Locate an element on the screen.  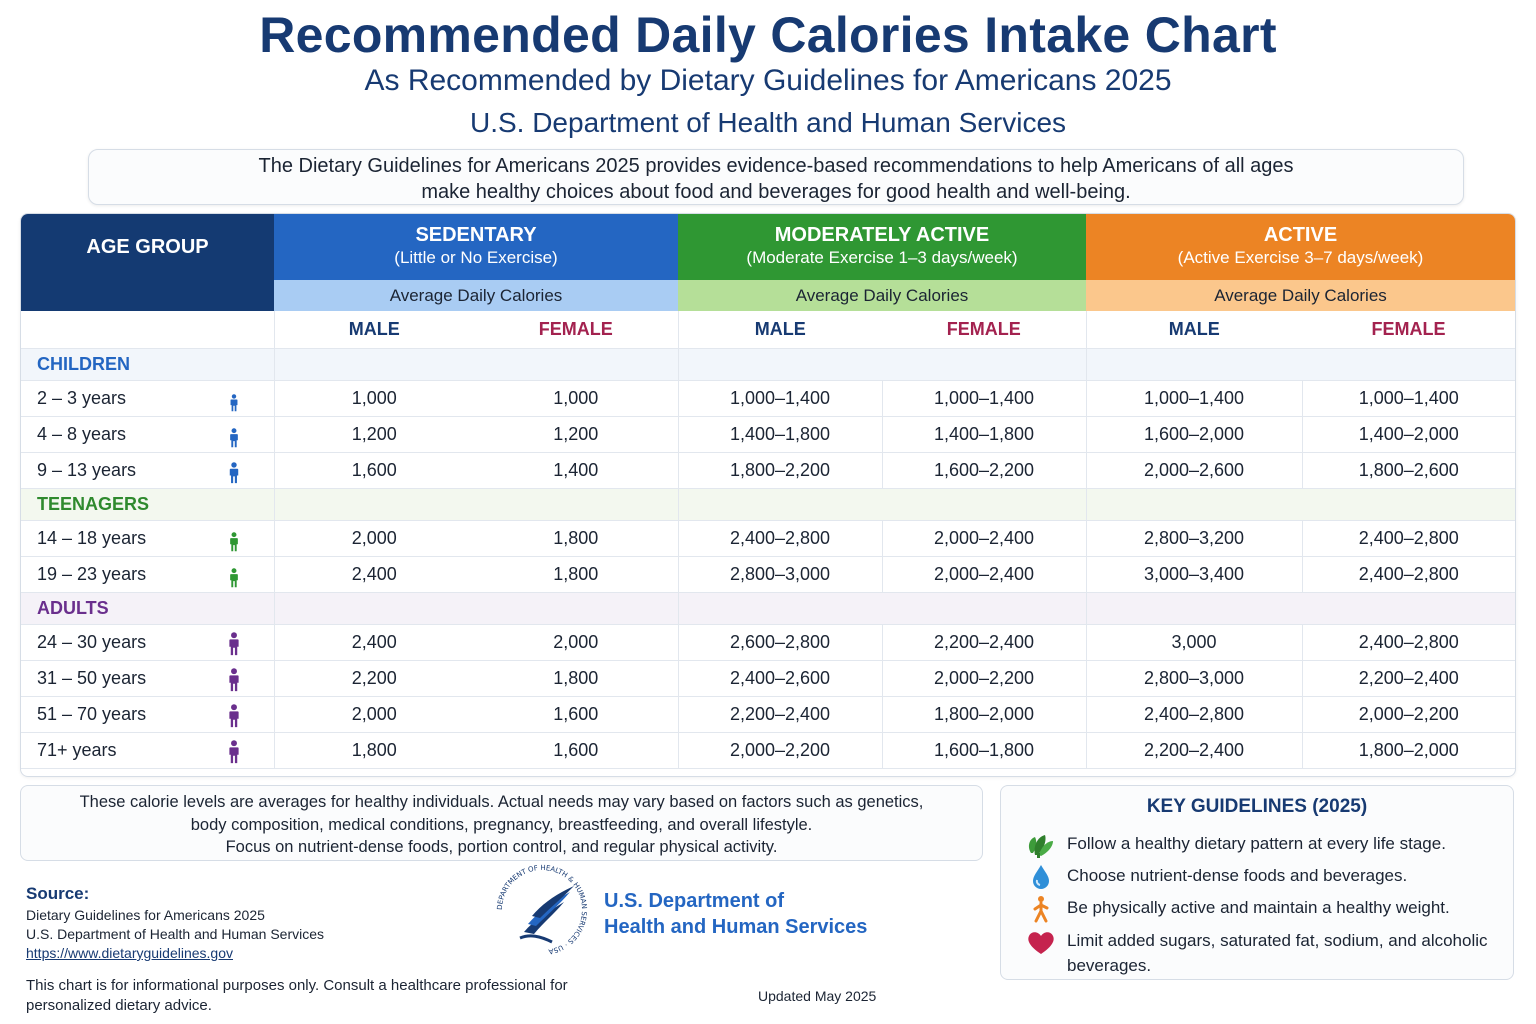
active-subtitle: (Active Exercise 3–7 days/week) is located at coordinates (1300, 257).